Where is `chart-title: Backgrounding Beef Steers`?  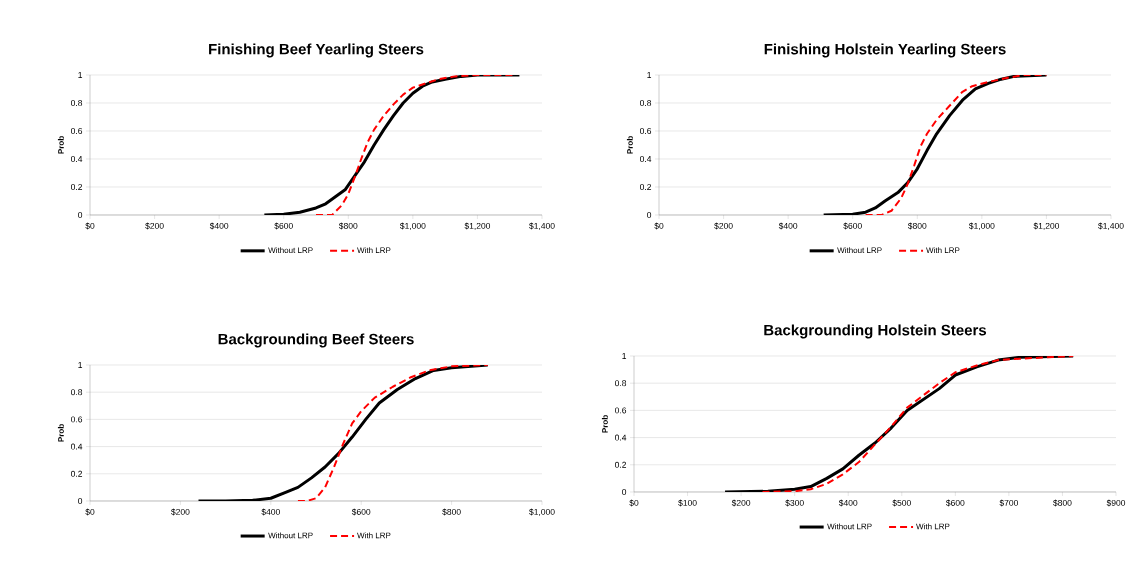 chart-title: Backgrounding Beef Steers is located at coordinates (316, 340).